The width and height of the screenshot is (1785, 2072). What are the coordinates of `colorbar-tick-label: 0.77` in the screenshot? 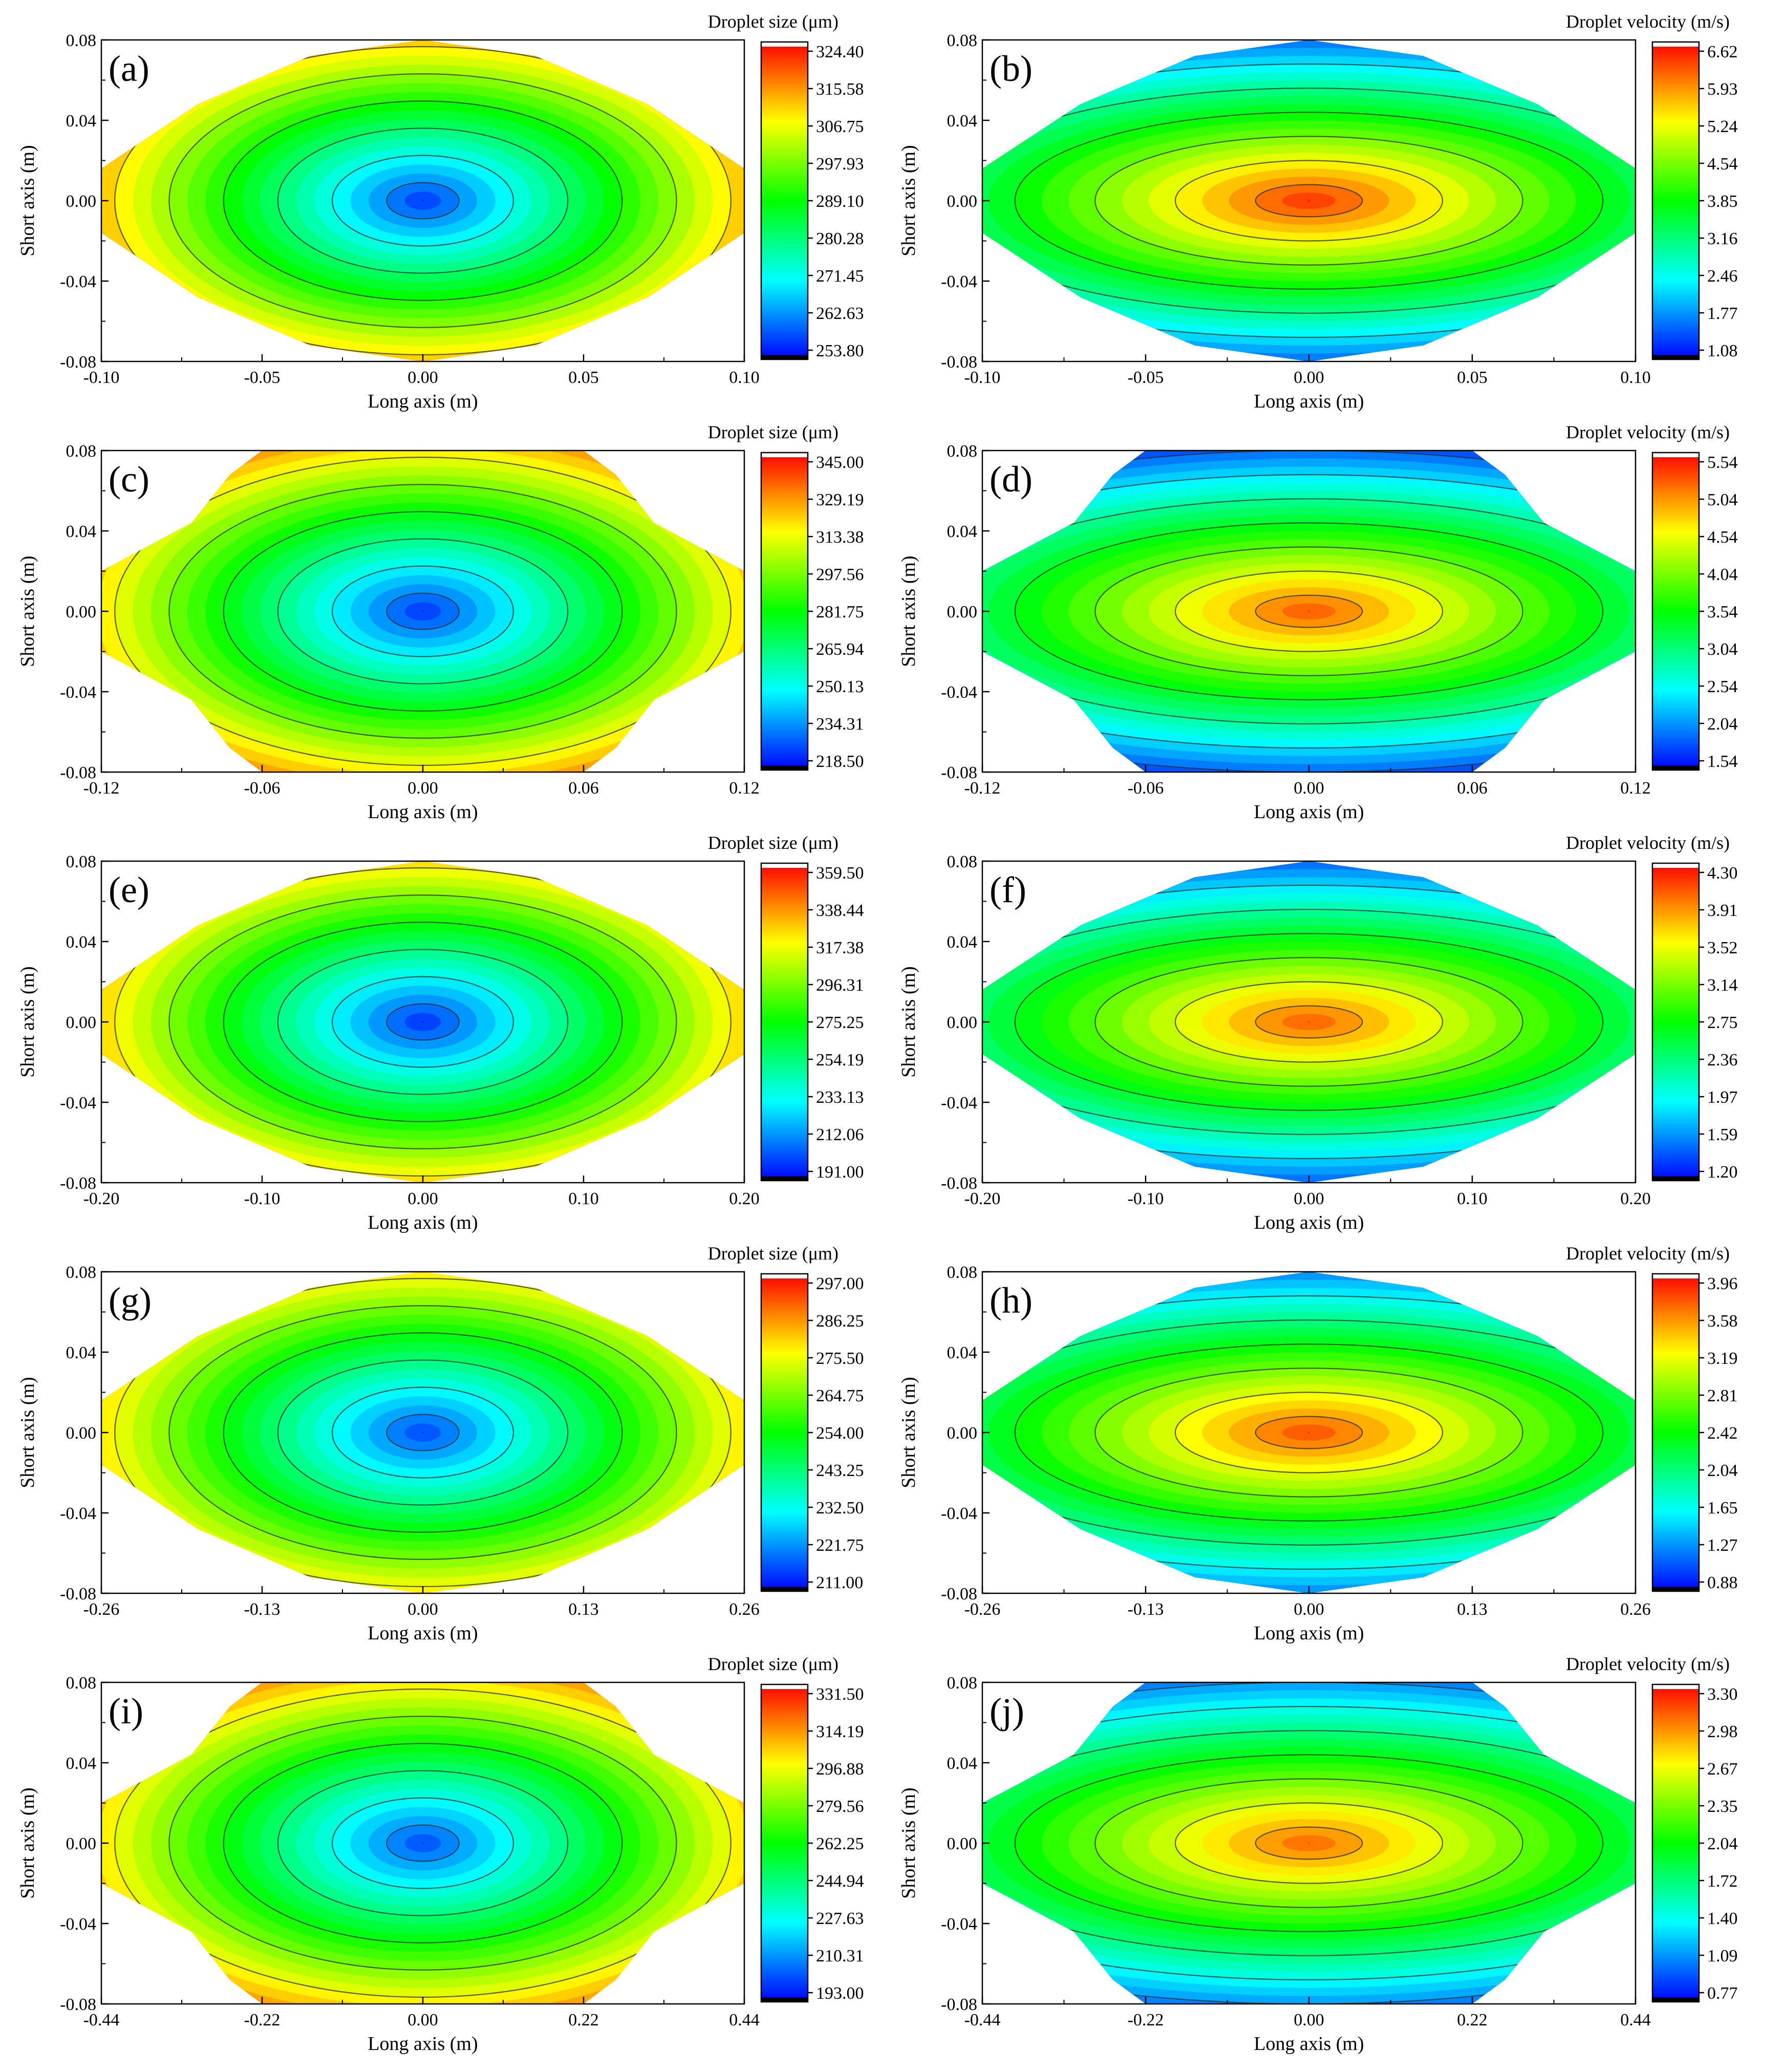 It's located at (1722, 1993).